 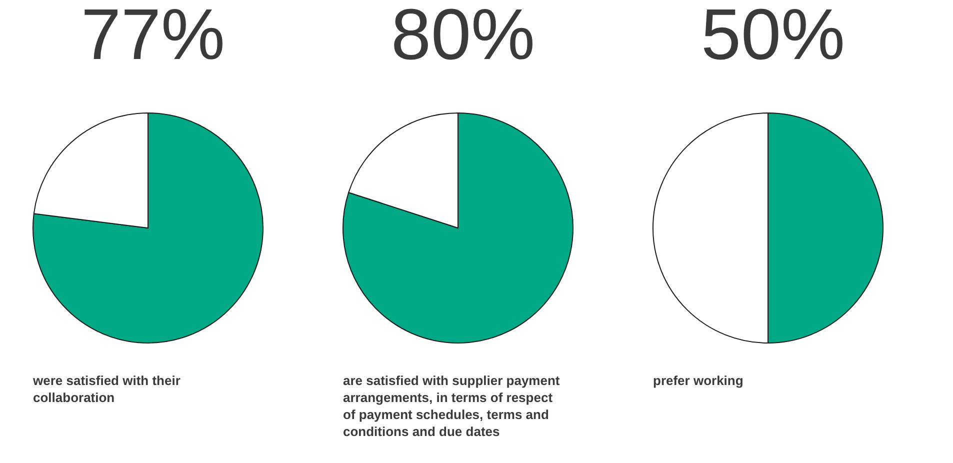 What do you see at coordinates (453, 406) in the screenshot?
I see `text: are satisfied with supplier payment arrangements, in terms of respect of payment schedules, terms and conditions and due dates` at bounding box center [453, 406].